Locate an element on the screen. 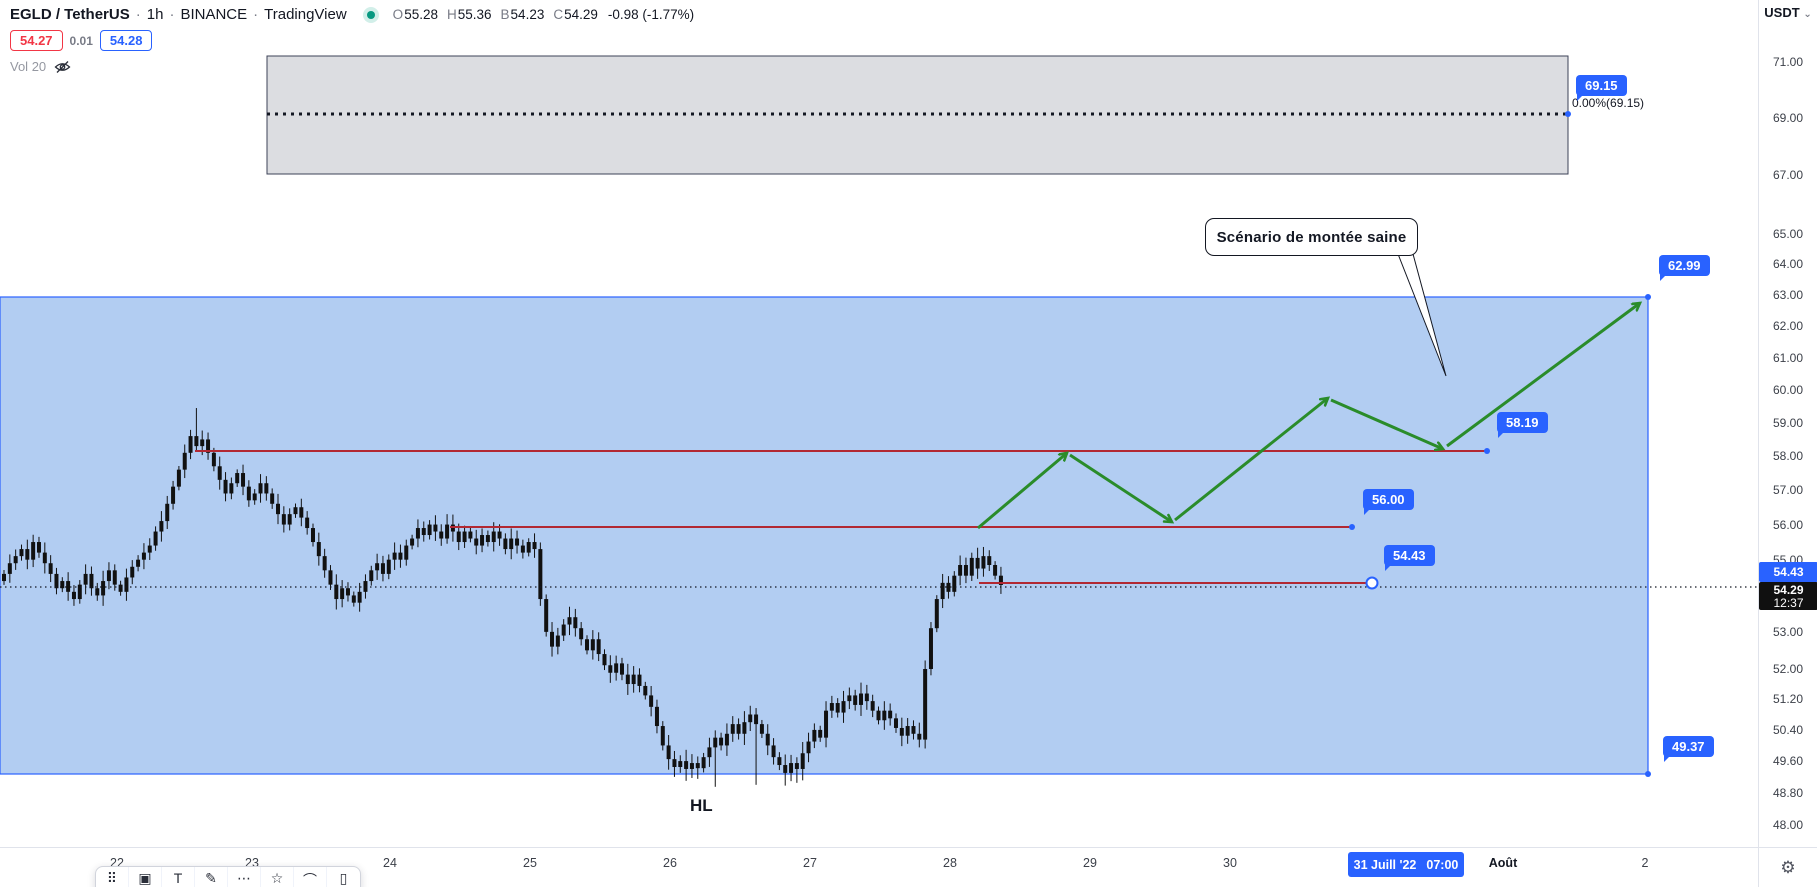 Image resolution: width=1817 pixels, height=887 pixels. time-tick-27: 27 is located at coordinates (810, 863).